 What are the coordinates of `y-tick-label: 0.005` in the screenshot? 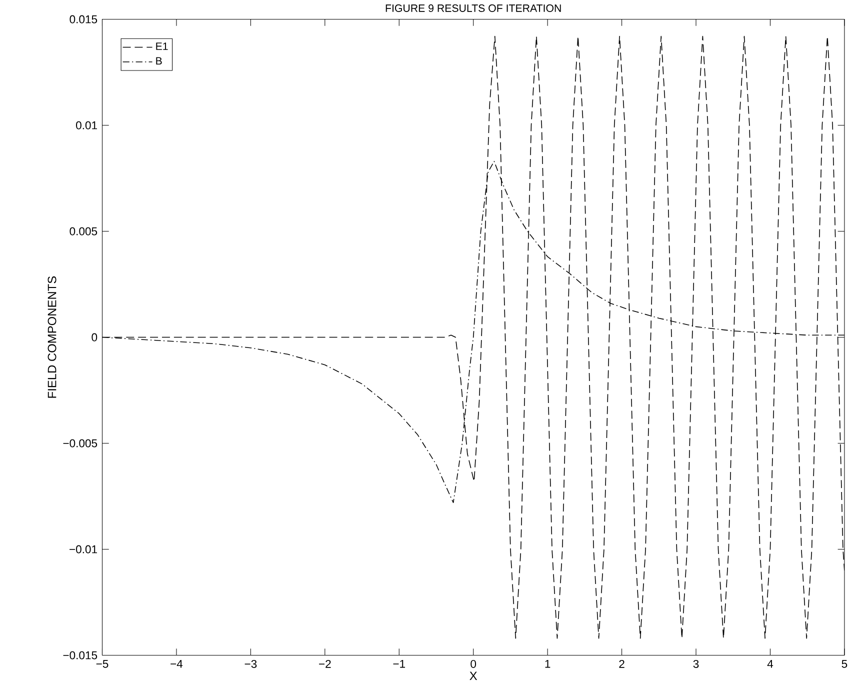 It's located at (84, 231).